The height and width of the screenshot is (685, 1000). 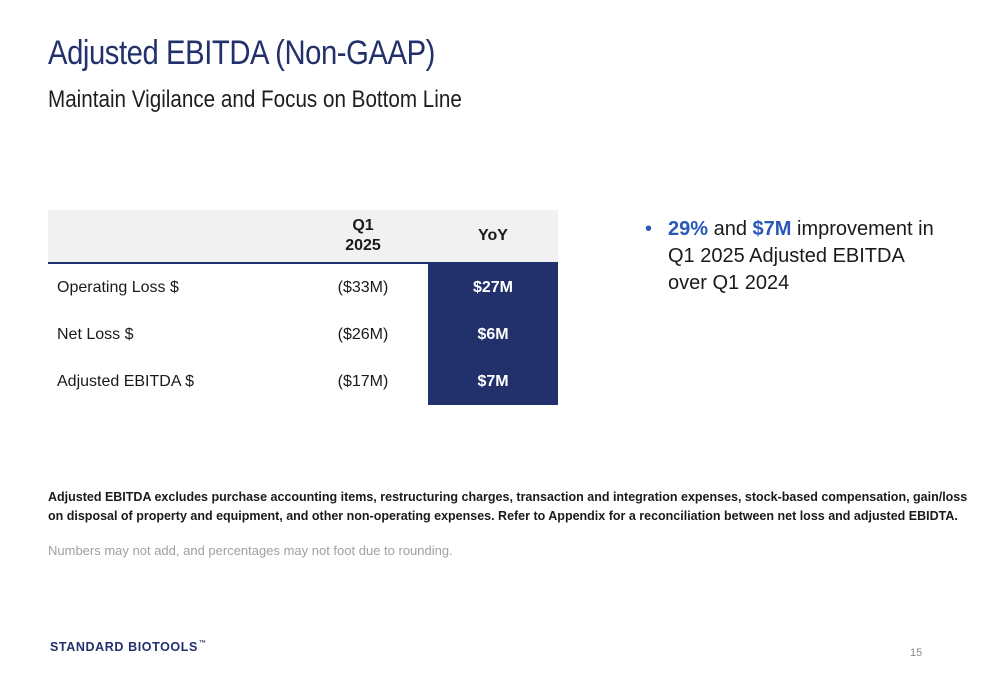 What do you see at coordinates (363, 287) in the screenshot?
I see `row-q1-value: ($33M)` at bounding box center [363, 287].